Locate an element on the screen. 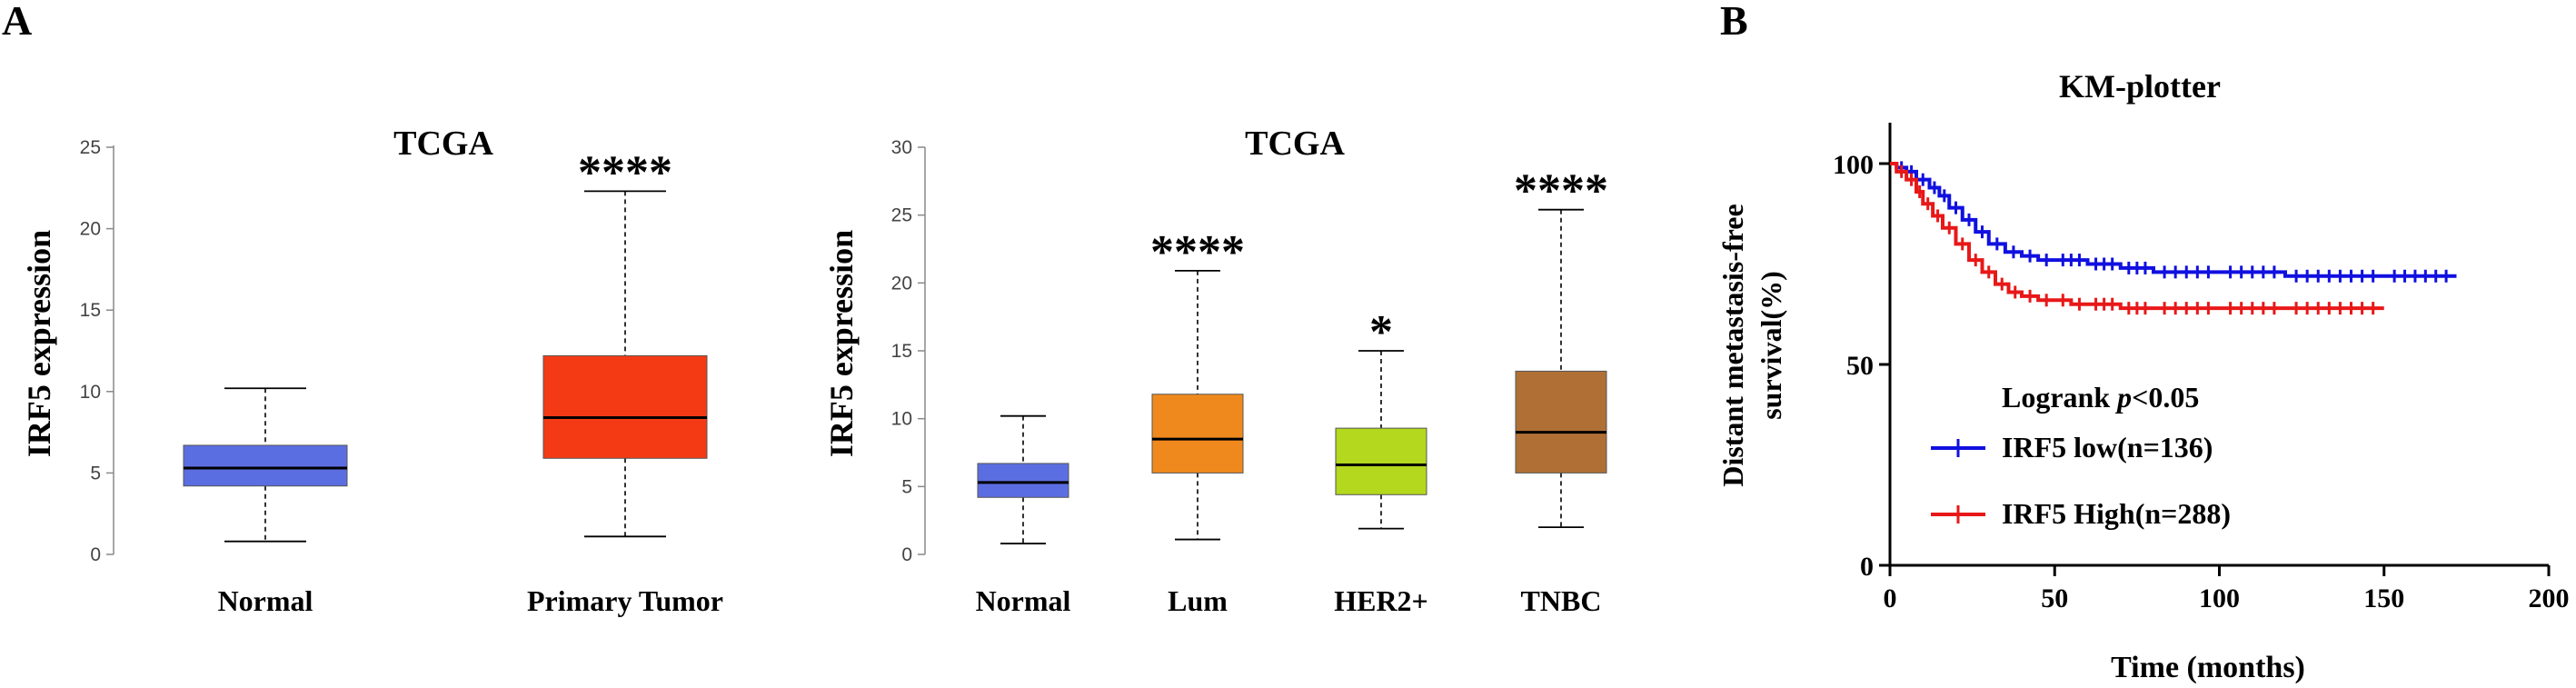  km-x-tick-label: 200 is located at coordinates (2549, 598).